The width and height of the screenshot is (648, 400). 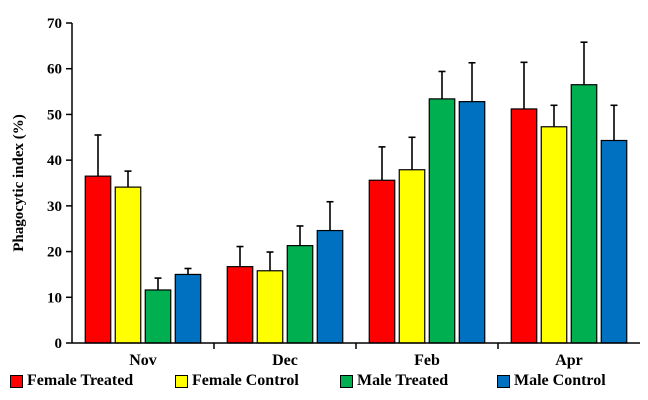 I want to click on legend-item: Female Treated, so click(x=71, y=381).